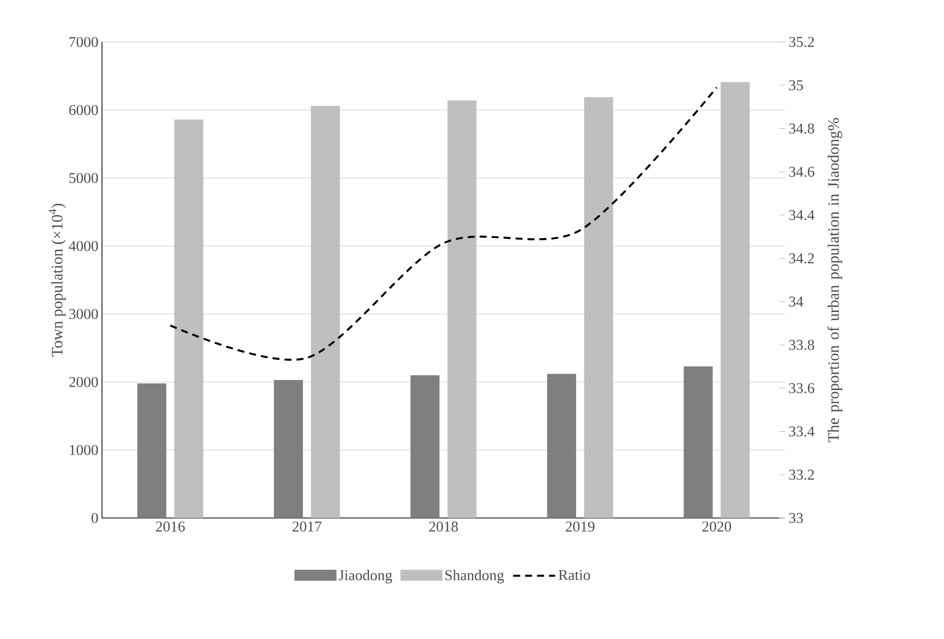 The height and width of the screenshot is (639, 944). What do you see at coordinates (95, 518) in the screenshot?
I see `y-tick-label: 0` at bounding box center [95, 518].